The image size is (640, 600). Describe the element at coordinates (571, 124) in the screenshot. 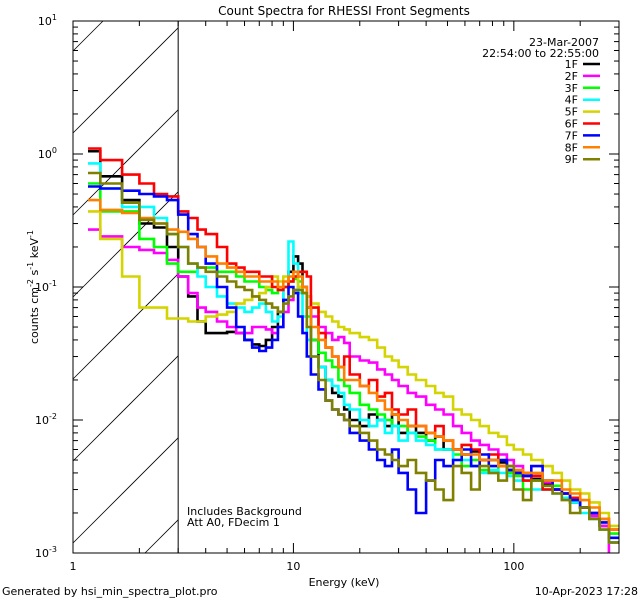

I see `legend-label: 6F` at that location.